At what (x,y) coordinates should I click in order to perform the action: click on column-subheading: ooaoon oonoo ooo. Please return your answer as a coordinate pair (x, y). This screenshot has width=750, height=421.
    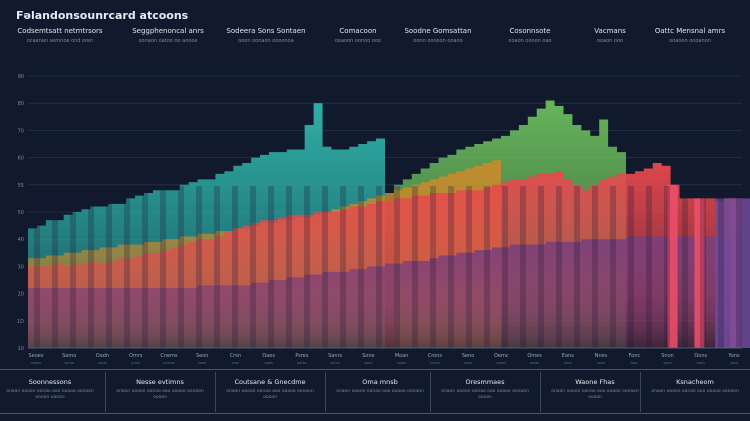
    Looking at the image, I should click on (358, 41).